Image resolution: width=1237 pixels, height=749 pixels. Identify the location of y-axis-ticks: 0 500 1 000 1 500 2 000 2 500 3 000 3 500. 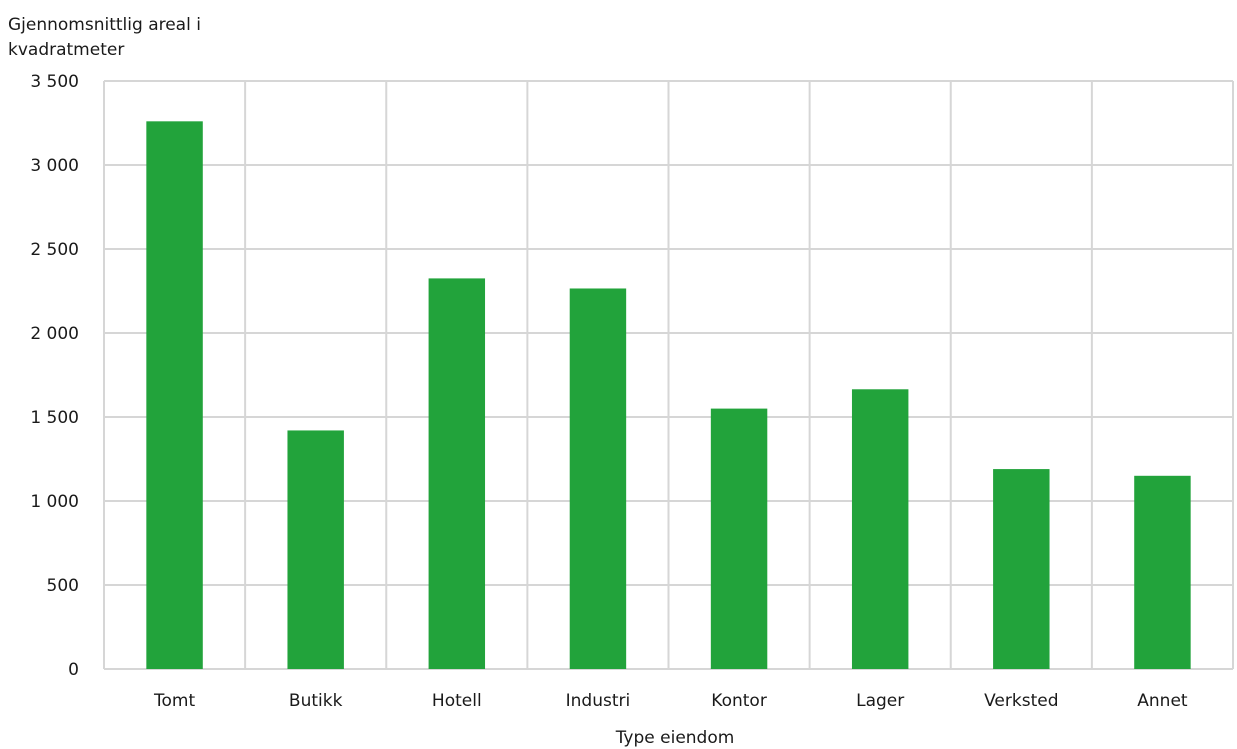
(54, 376).